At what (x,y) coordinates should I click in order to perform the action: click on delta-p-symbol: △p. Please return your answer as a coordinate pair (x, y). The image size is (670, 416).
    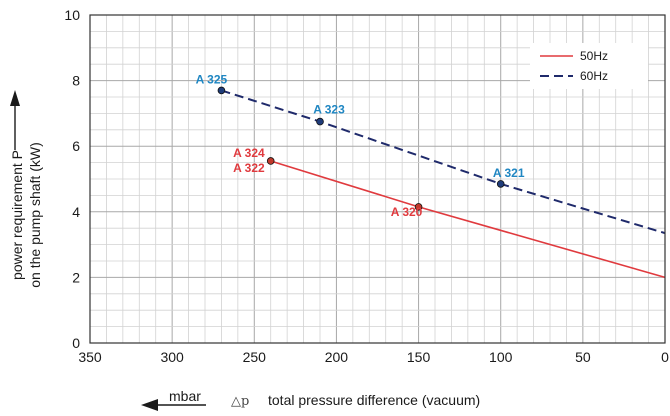
    Looking at the image, I should click on (240, 401).